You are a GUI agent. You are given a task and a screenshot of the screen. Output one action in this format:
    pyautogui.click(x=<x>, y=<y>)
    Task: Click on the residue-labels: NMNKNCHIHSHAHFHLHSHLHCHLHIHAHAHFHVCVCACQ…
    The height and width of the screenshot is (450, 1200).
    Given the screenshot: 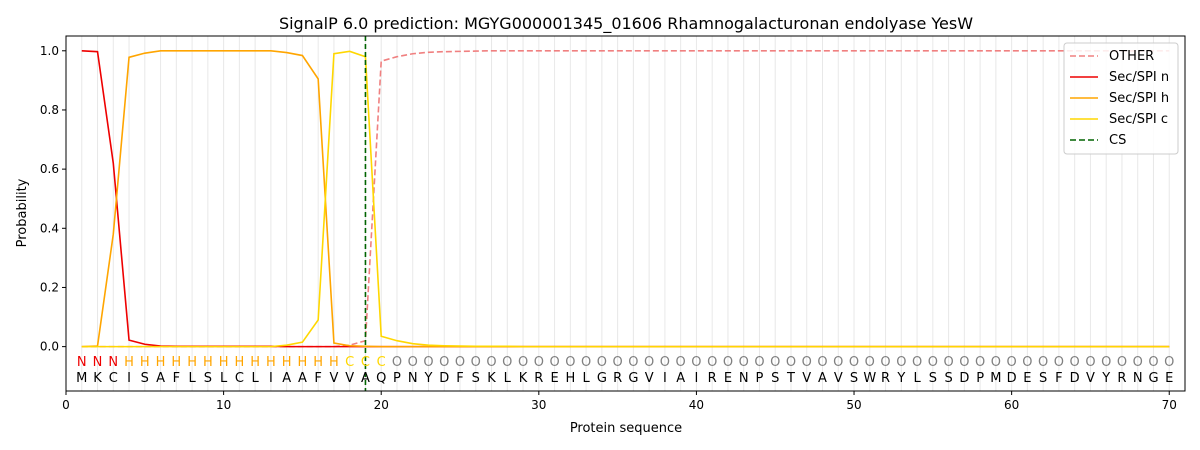 What is the action you would take?
    pyautogui.click(x=625, y=370)
    